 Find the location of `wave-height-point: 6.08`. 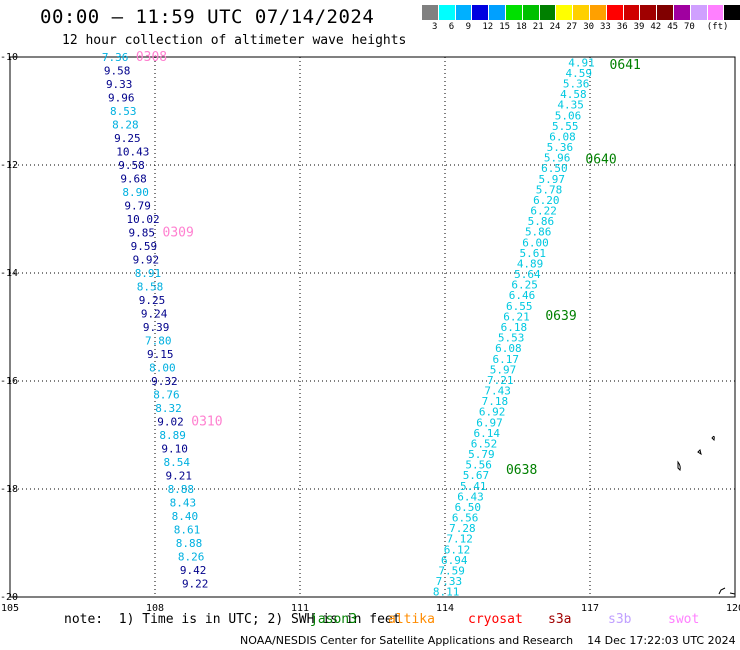

wave-height-point: 6.08 is located at coordinates (562, 136).